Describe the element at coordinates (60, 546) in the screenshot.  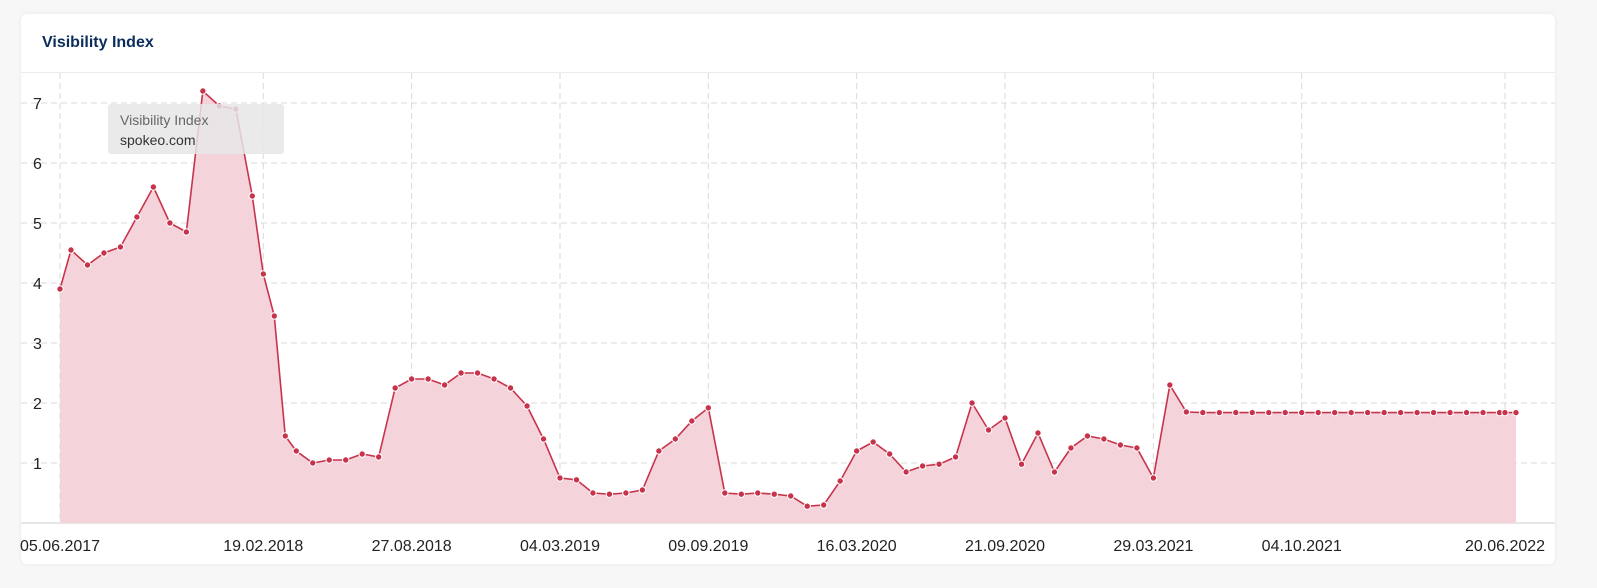
I see `x-tick-label: 05.06.2017` at that location.